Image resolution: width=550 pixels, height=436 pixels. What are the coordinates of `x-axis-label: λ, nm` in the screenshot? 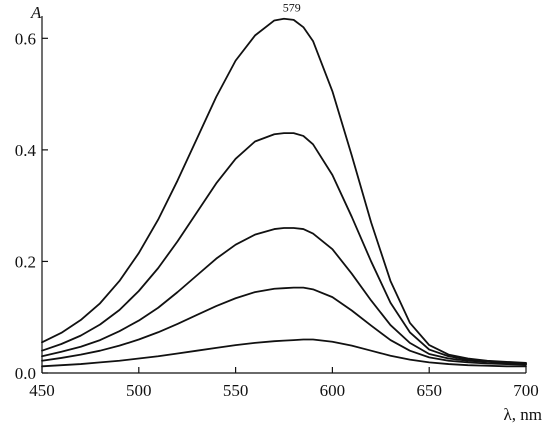 It's located at (523, 414).